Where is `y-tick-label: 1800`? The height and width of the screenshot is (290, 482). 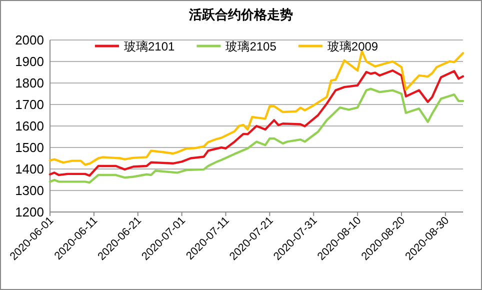 y-tick-label: 1800 is located at coordinates (29, 83).